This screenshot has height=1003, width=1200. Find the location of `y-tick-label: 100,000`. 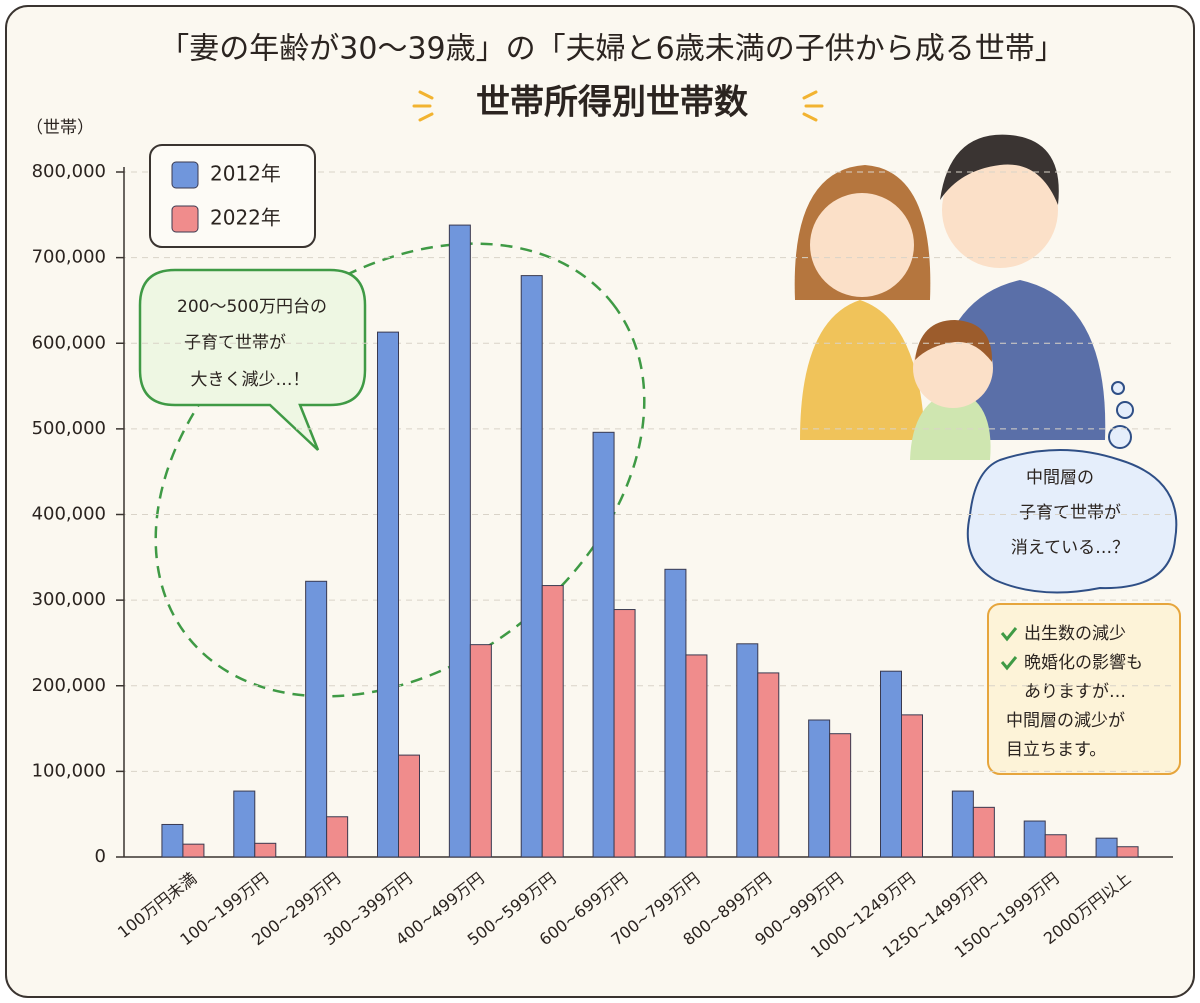

y-tick-label: 100,000 is located at coordinates (69, 770).